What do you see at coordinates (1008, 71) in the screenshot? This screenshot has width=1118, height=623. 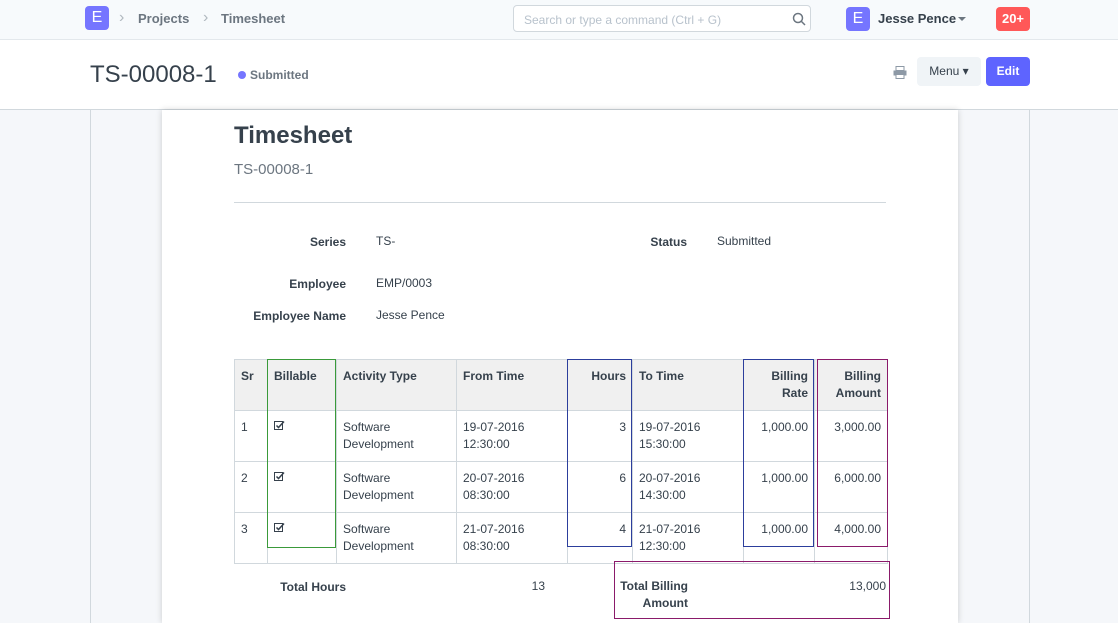 I see `edit-button: Edit` at bounding box center [1008, 71].